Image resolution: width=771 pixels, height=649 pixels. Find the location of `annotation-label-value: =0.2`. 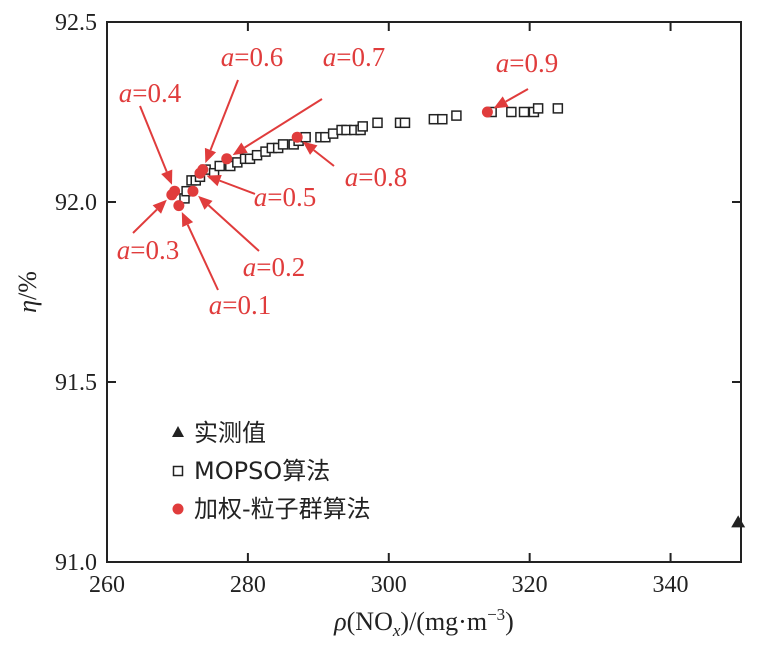

annotation-label-value: =0.2 is located at coordinates (280, 267).